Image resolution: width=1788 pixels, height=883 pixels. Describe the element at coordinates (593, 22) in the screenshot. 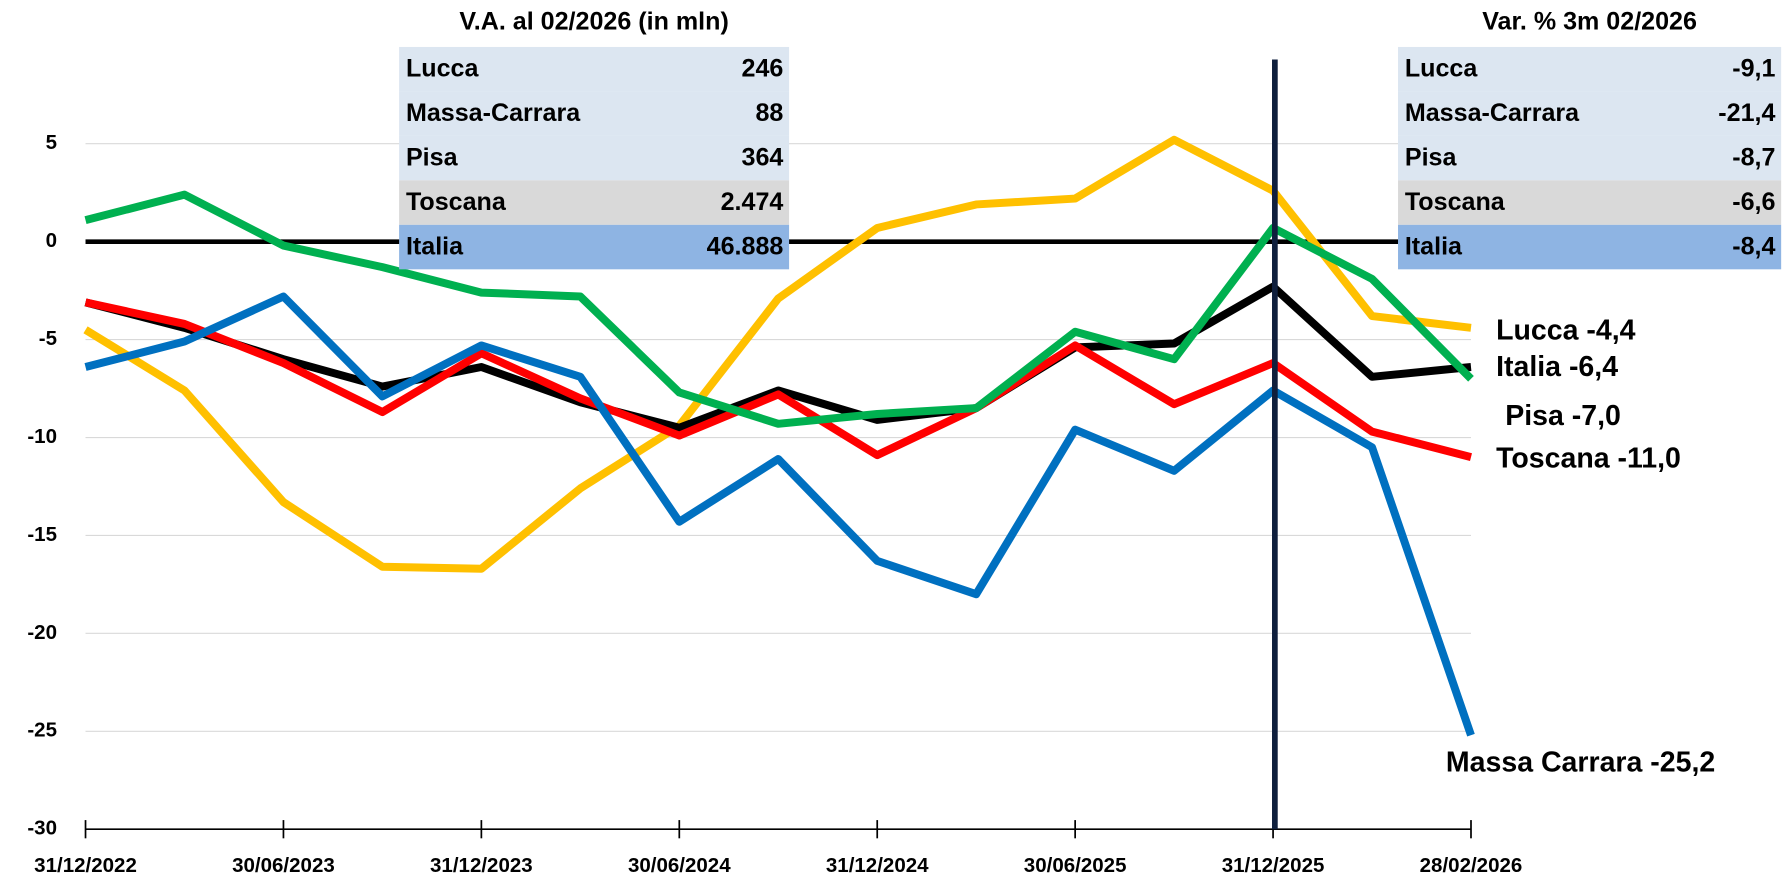

I see `table-title: V.A. al 02/2026 (in mln)` at that location.